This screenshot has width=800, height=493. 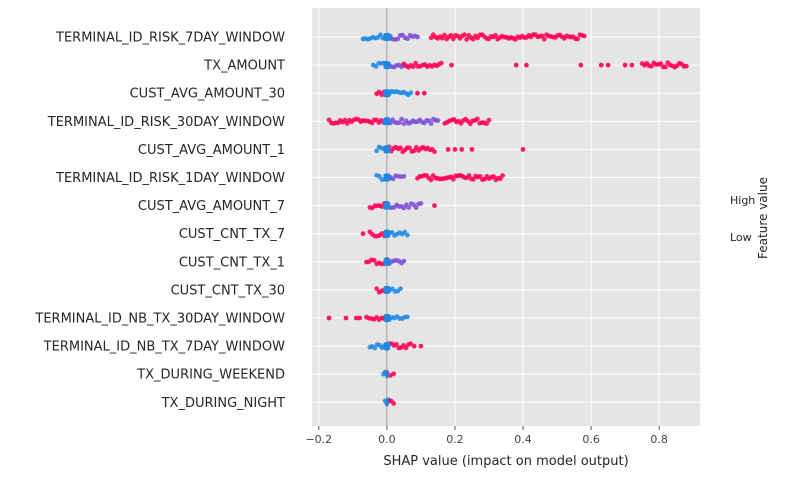 I want to click on feature-label: TERMINAL_ID_NB_TX_30DAY_WINDOW, so click(x=159, y=319).